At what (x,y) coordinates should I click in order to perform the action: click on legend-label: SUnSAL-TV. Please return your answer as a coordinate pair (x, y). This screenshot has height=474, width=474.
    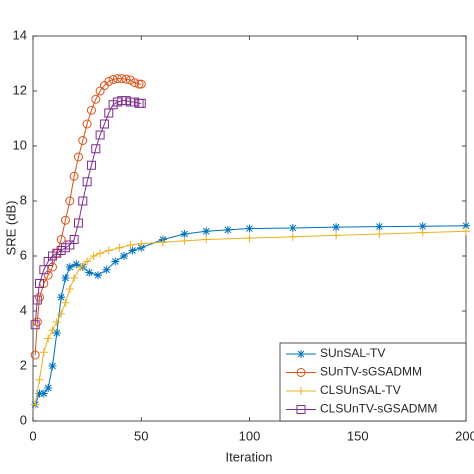
    Looking at the image, I should click on (352, 353).